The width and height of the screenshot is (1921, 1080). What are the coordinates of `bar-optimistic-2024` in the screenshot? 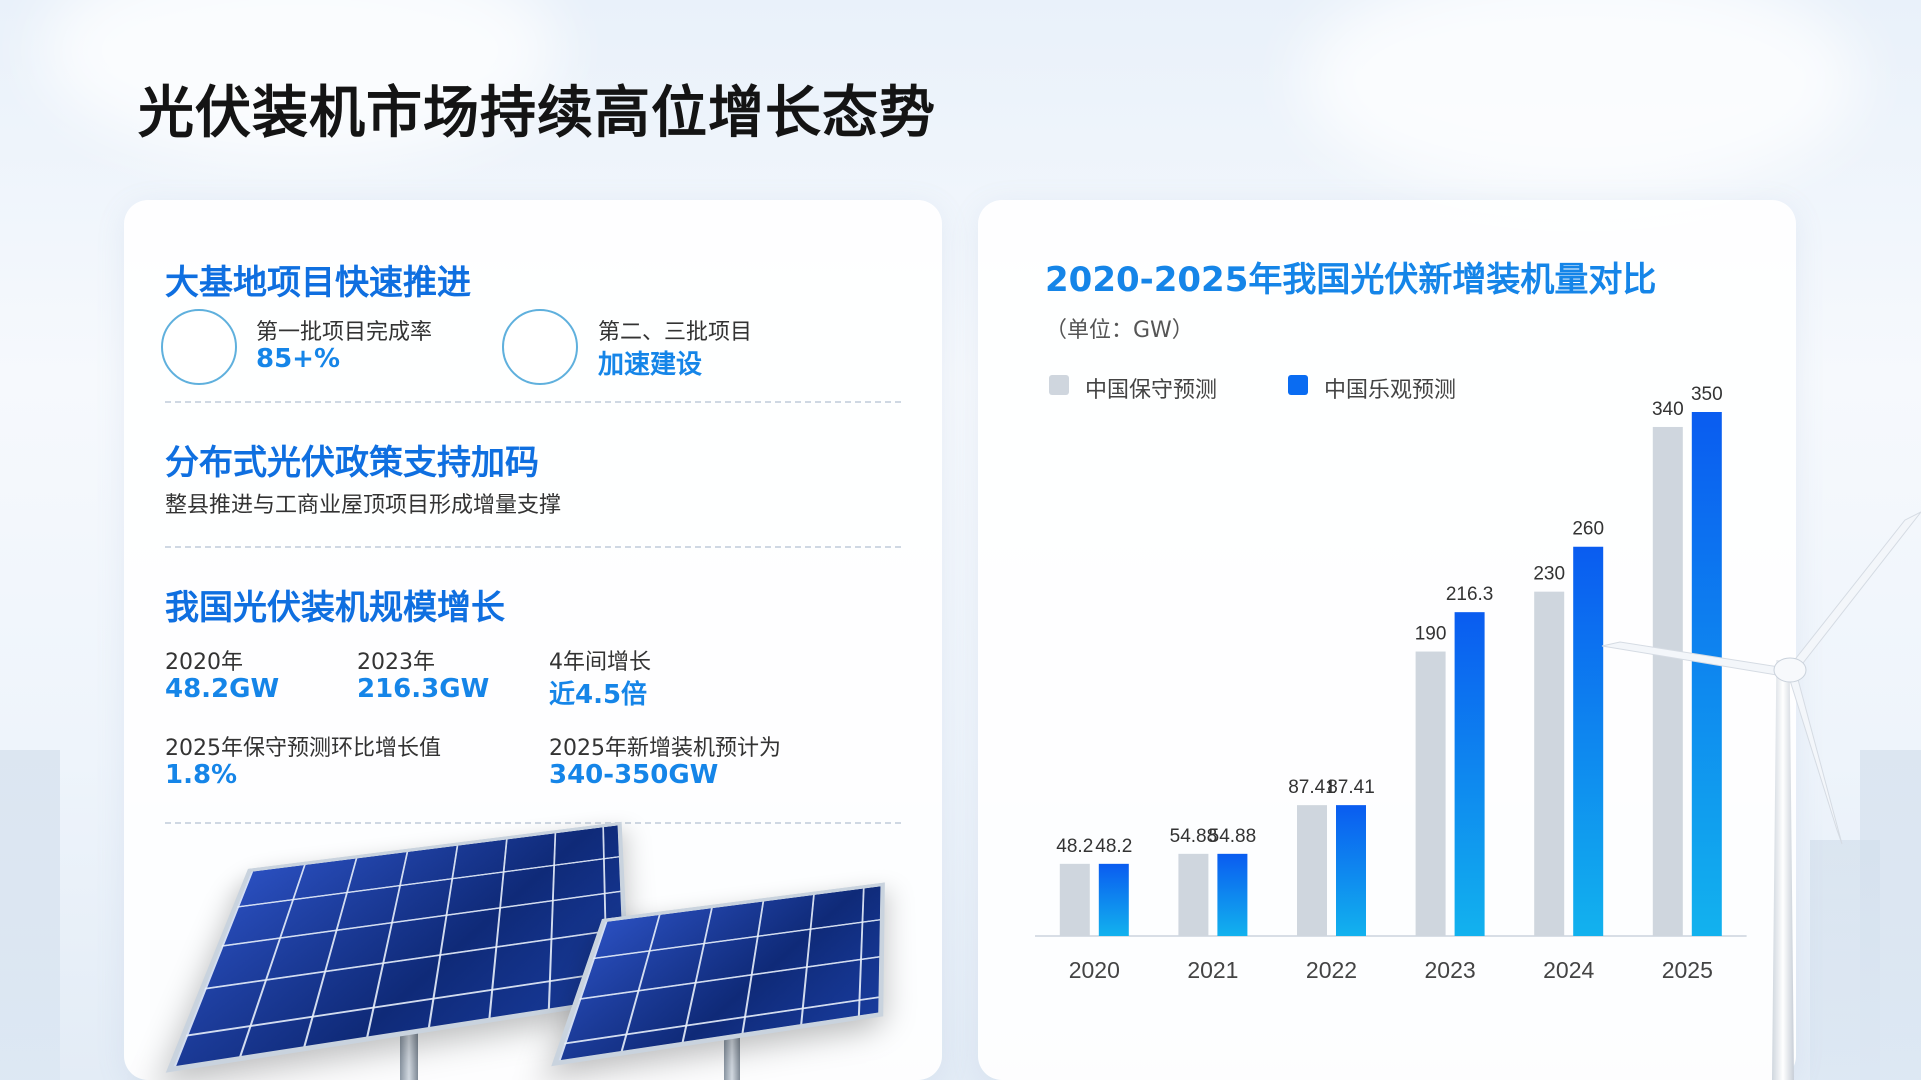 It's located at (1588, 741).